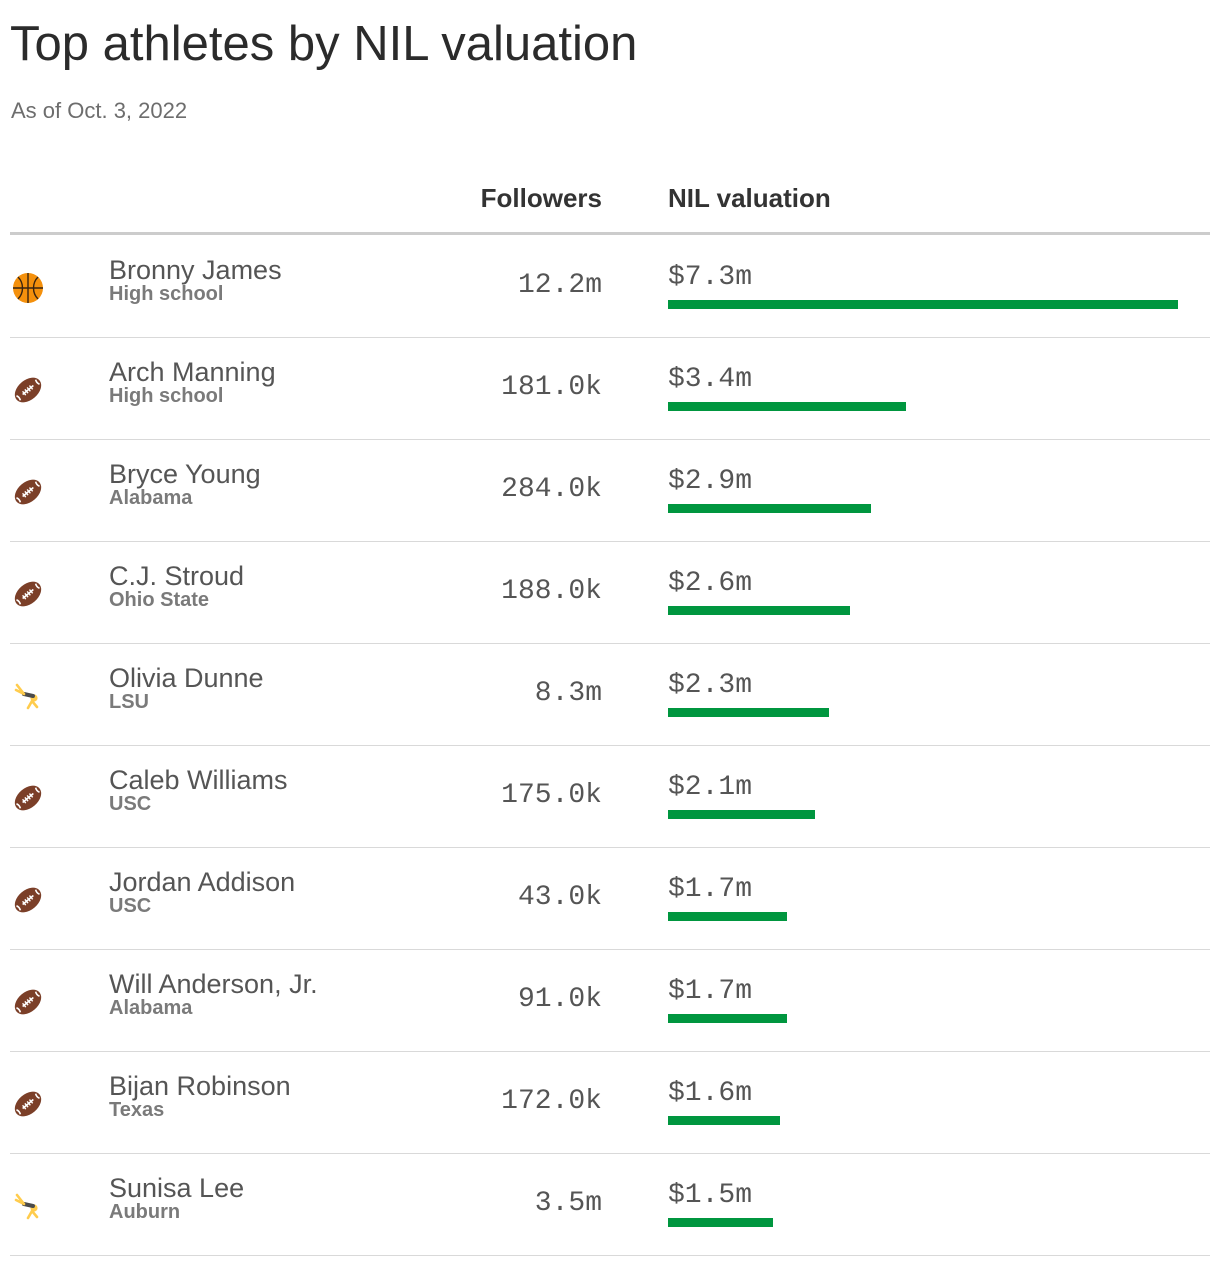 The image size is (1220, 1264). Describe the element at coordinates (568, 693) in the screenshot. I see `follower-count: 8.3m` at that location.